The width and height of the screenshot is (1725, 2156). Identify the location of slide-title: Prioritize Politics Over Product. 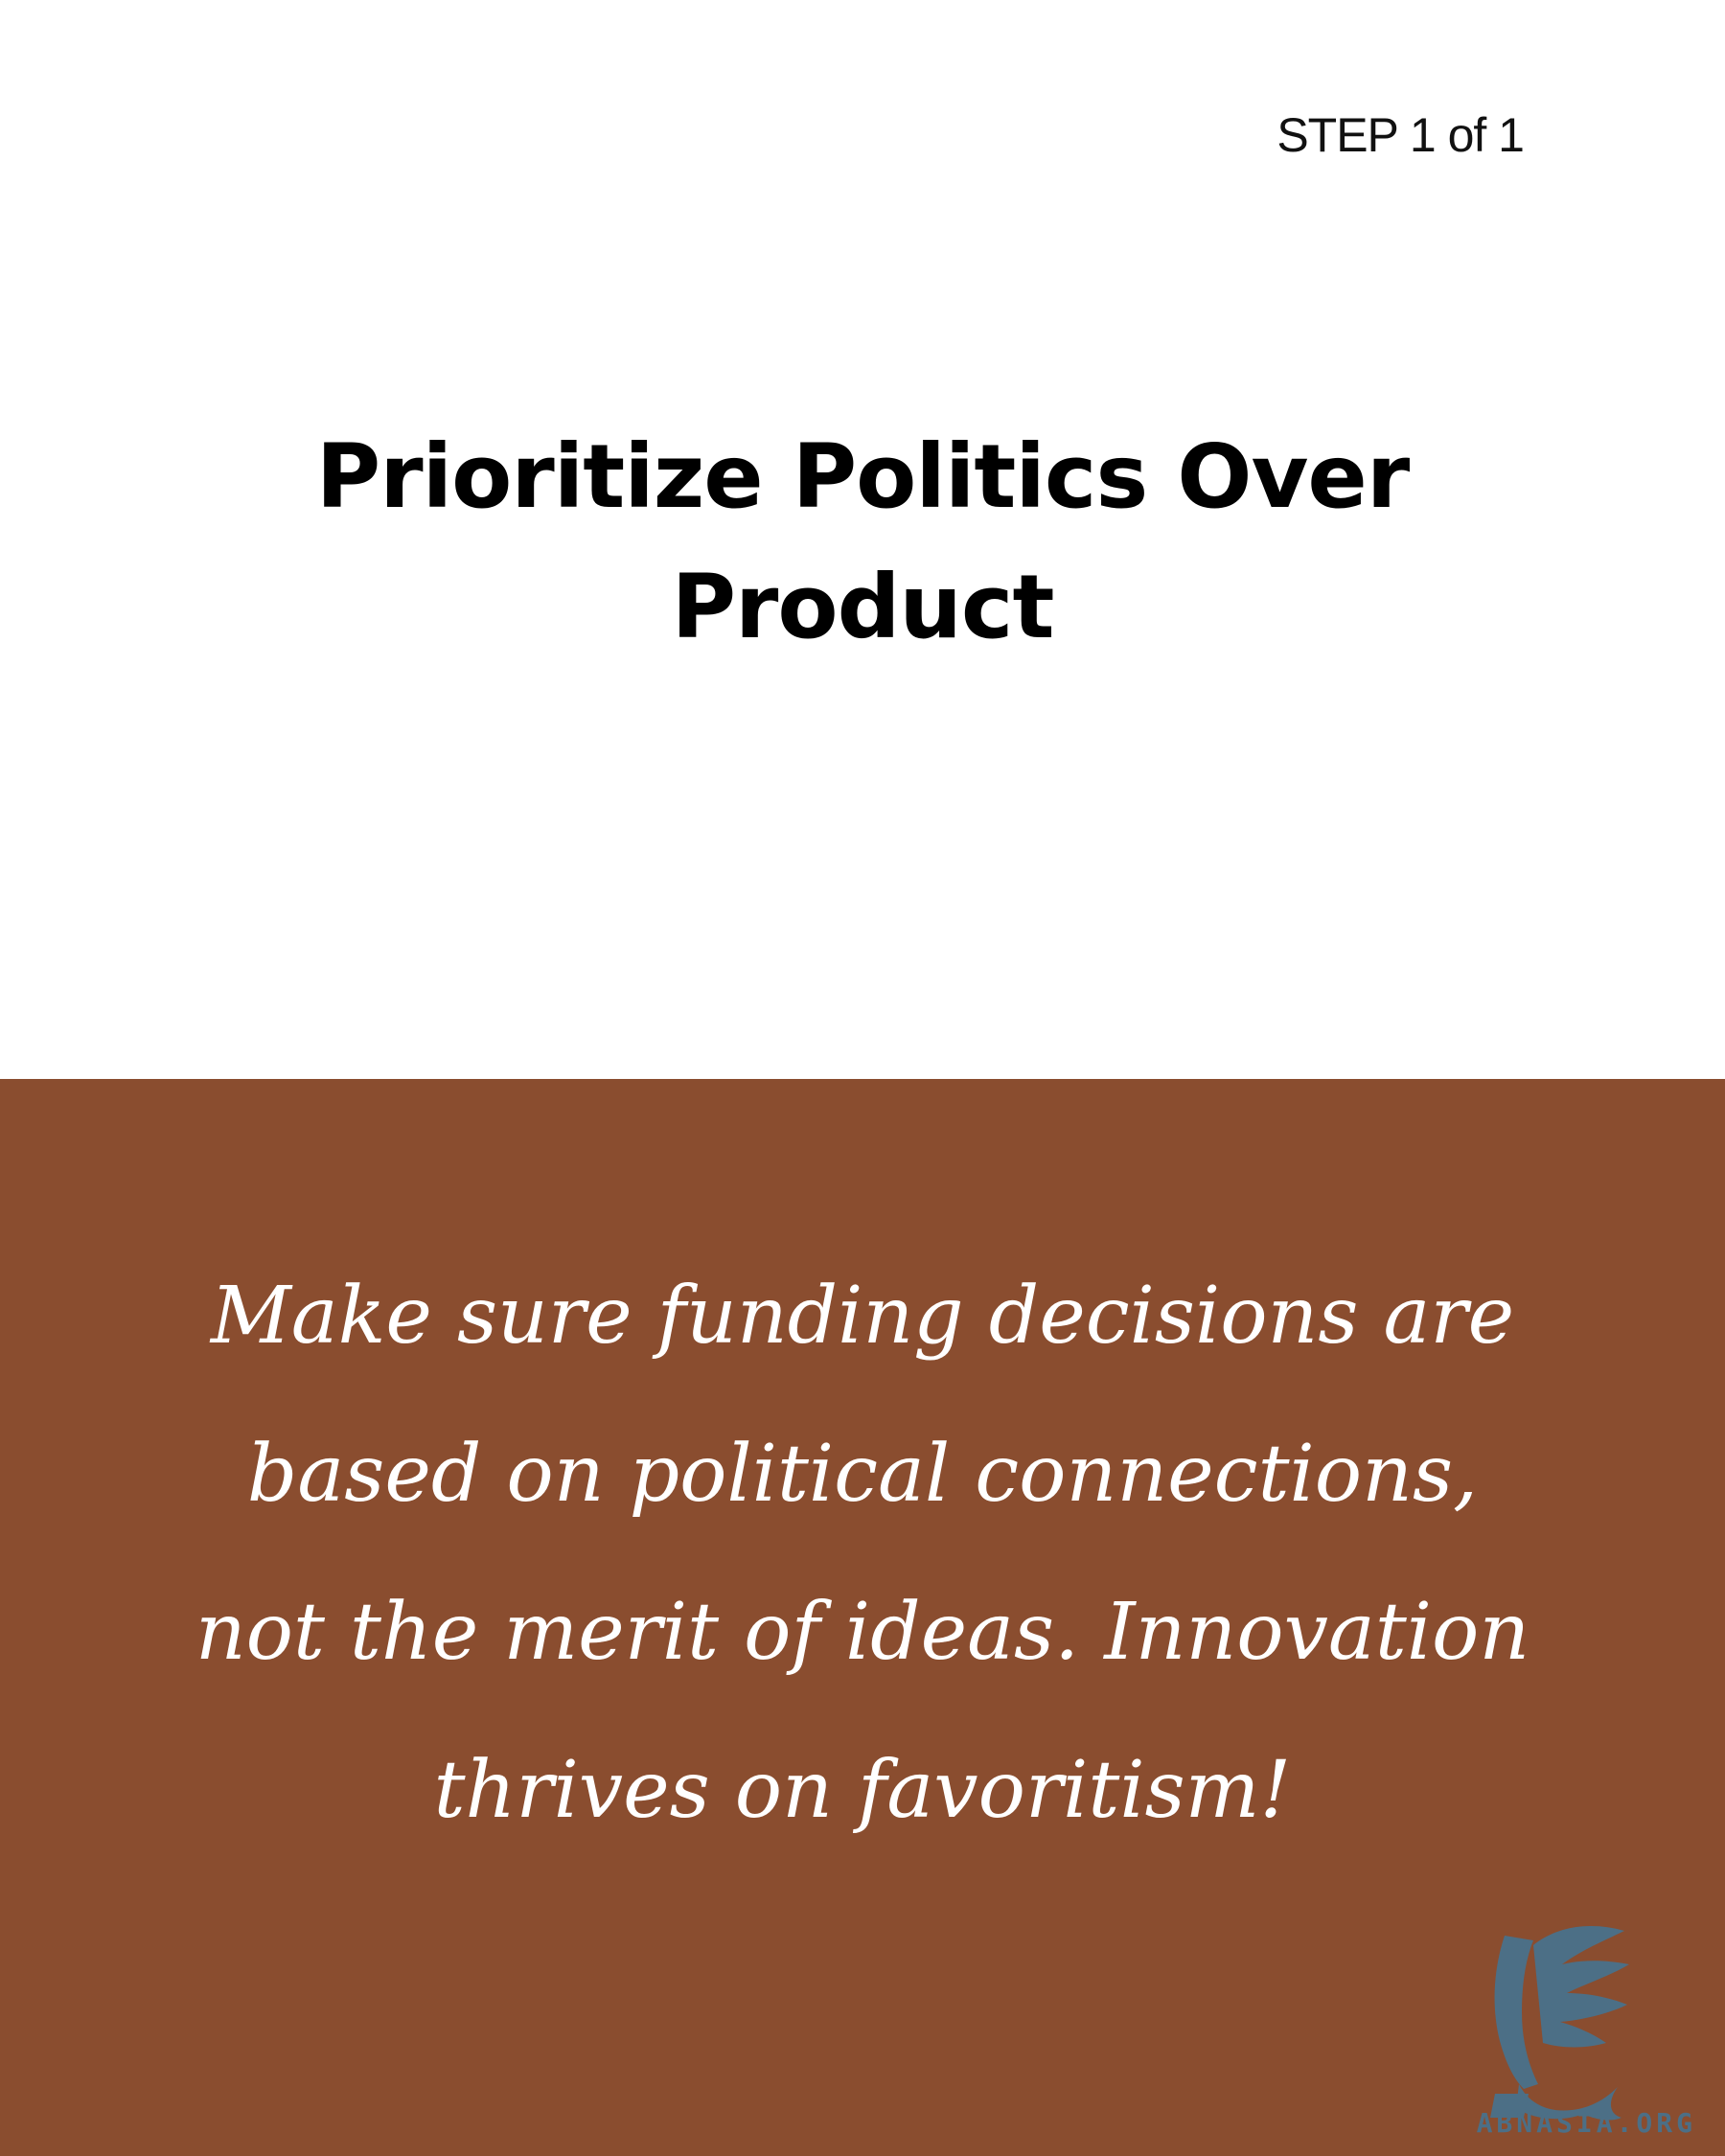
(862, 541).